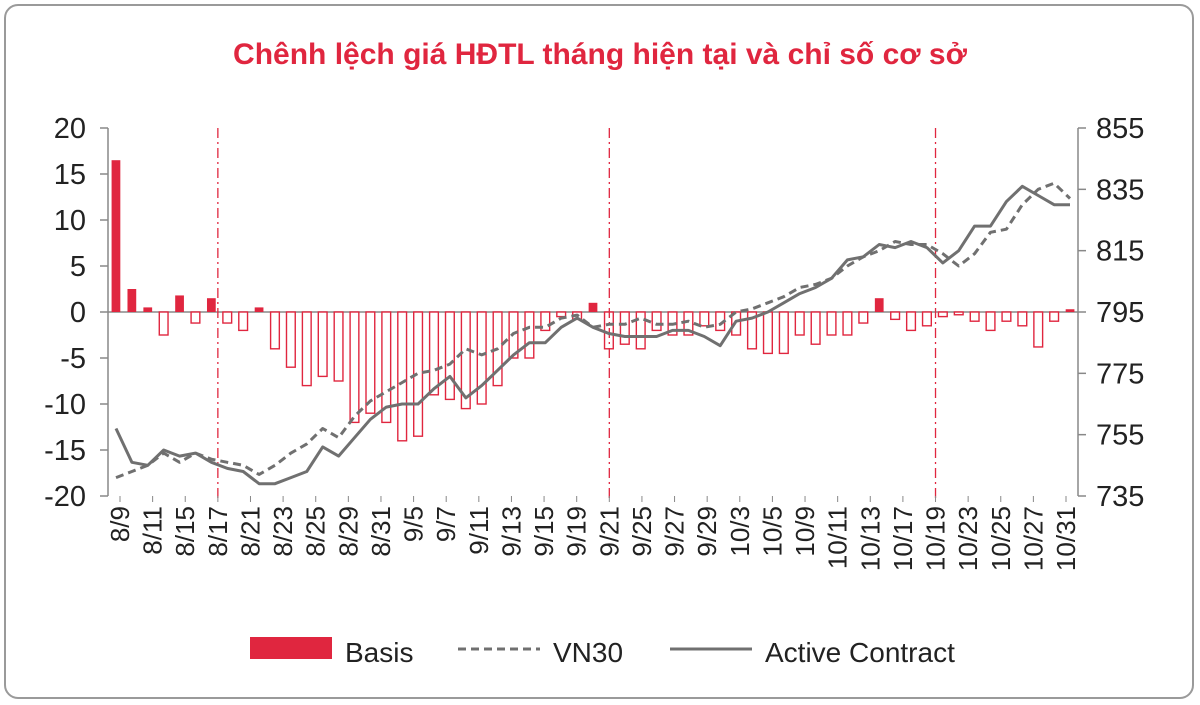 This screenshot has width=1200, height=705. I want to click on x-tick-label: 9/13, so click(511, 531).